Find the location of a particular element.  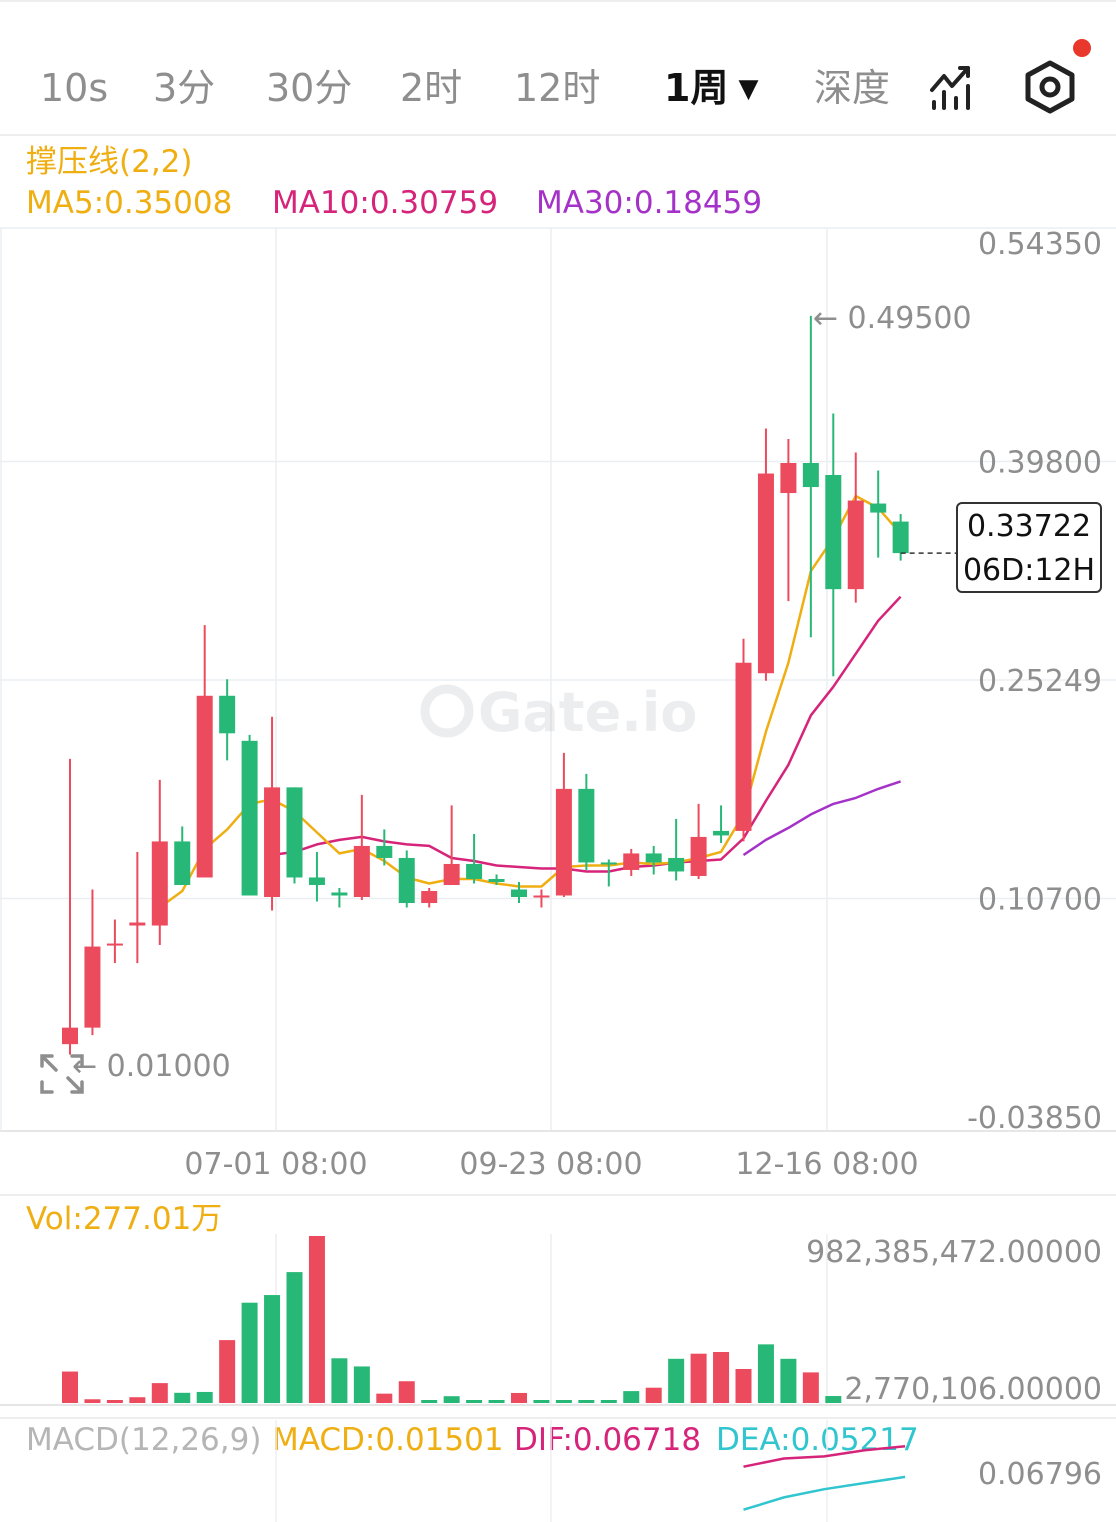

x-tick-label: 07-01 08:00 is located at coordinates (275, 1164).